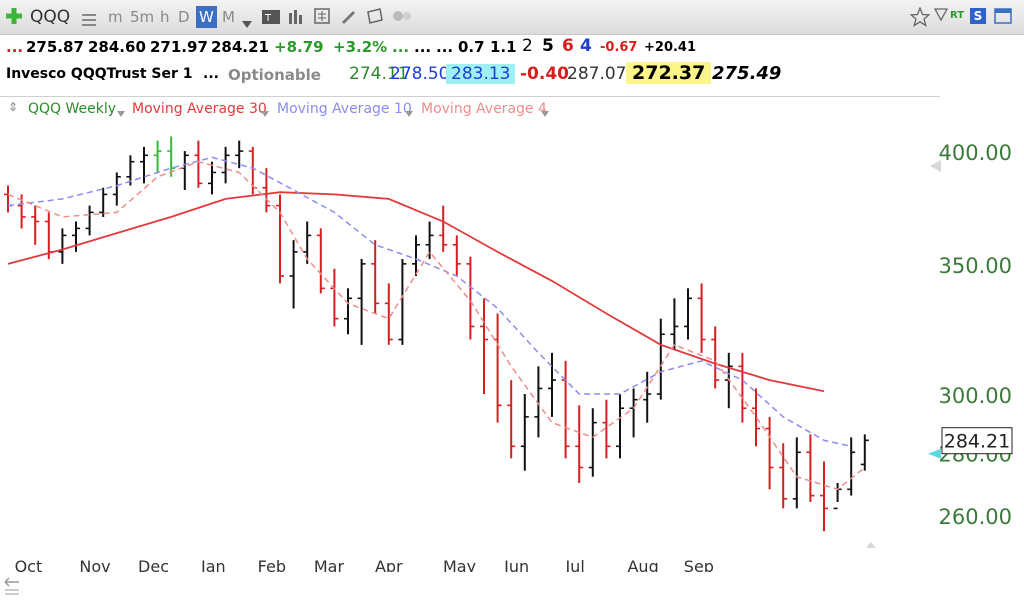 The image size is (1024, 606). I want to click on calculator-icon, so click(322, 18).